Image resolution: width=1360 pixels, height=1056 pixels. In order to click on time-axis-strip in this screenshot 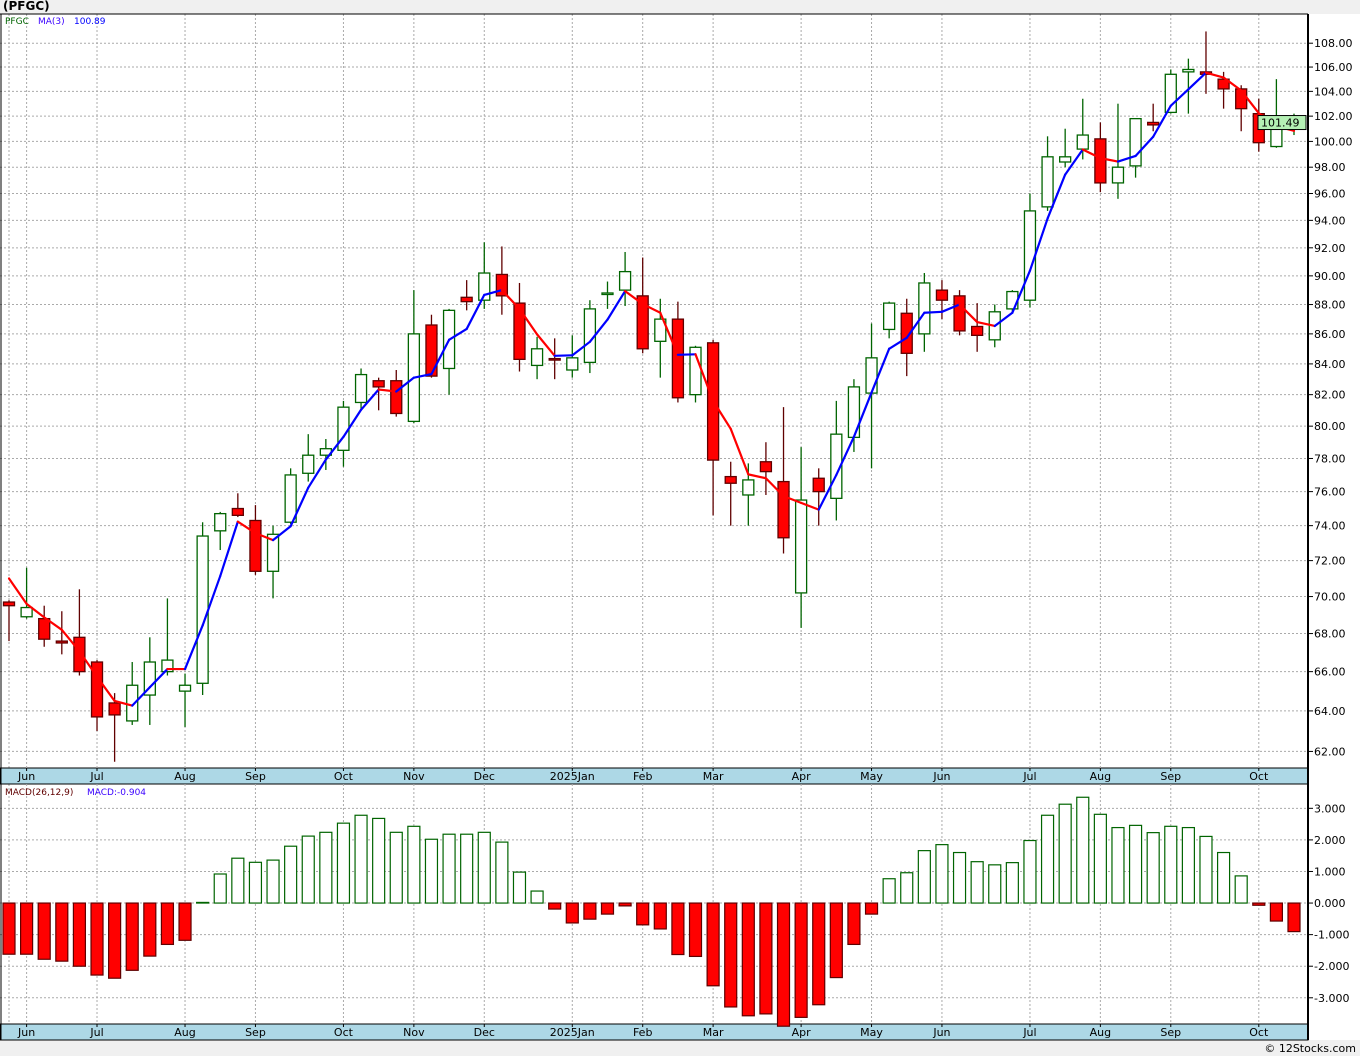, I will do `click(654, 776)`.